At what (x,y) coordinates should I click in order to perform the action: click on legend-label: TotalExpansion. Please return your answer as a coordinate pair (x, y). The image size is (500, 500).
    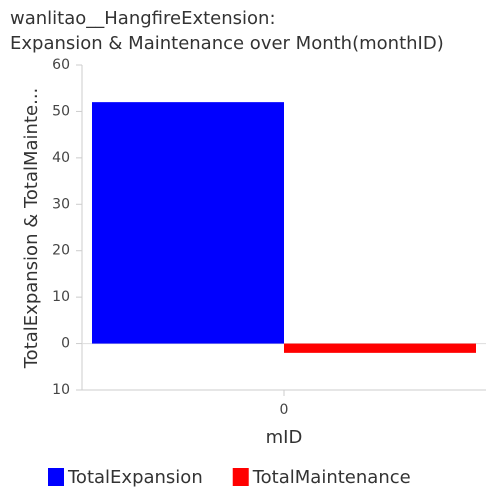
    Looking at the image, I should click on (135, 477).